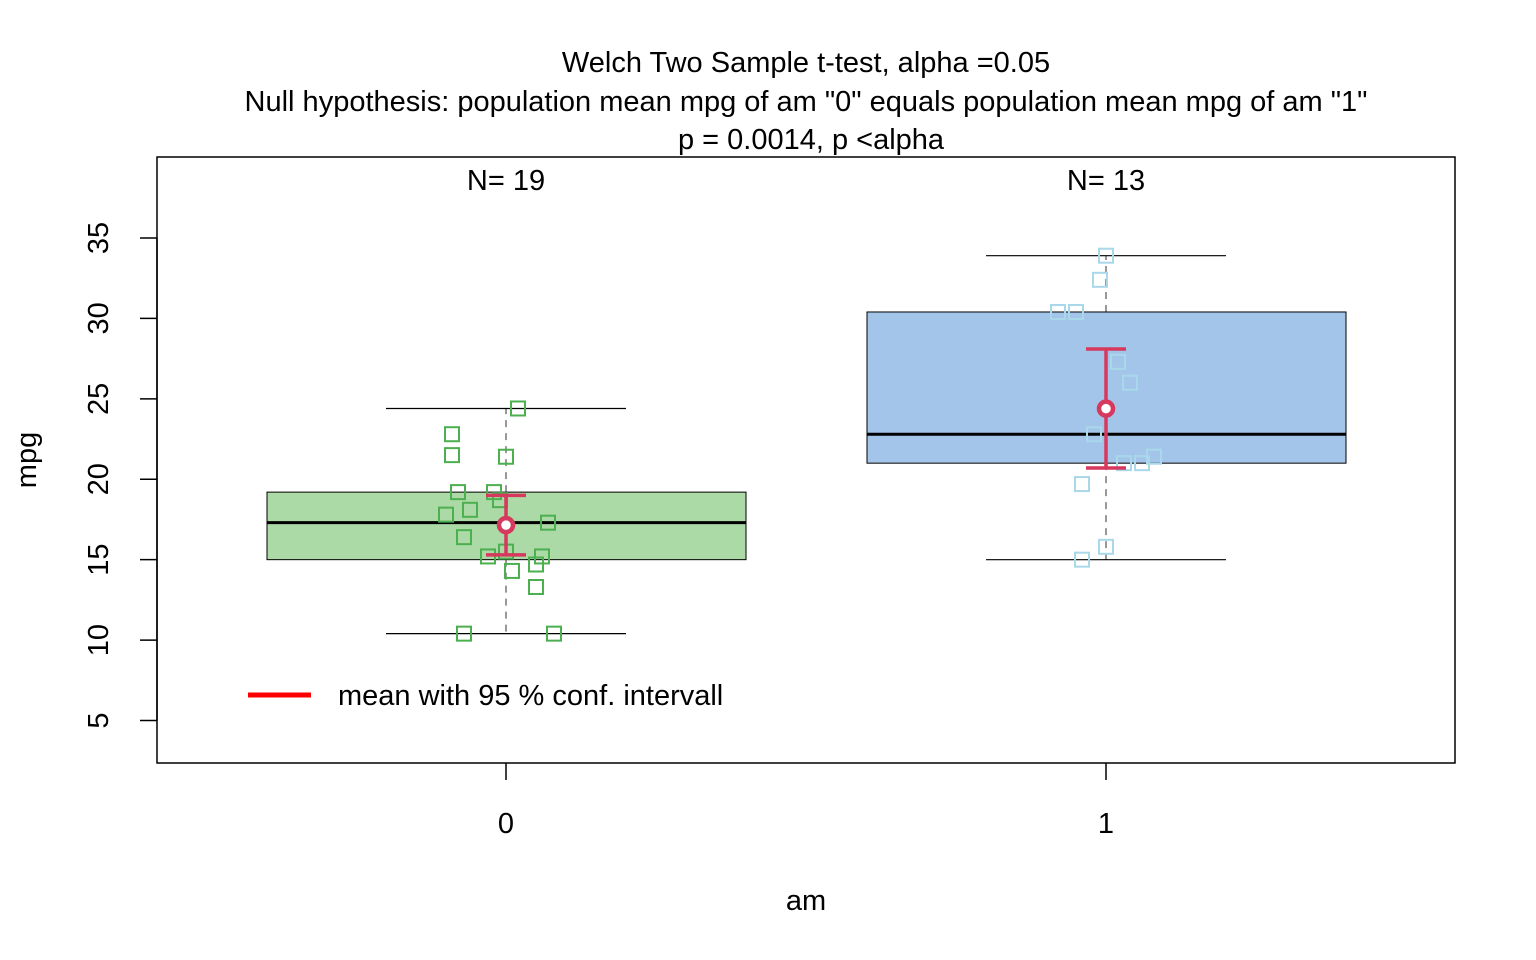 The image size is (1536, 960). I want to click on x-tick-label: 0, so click(506, 824).